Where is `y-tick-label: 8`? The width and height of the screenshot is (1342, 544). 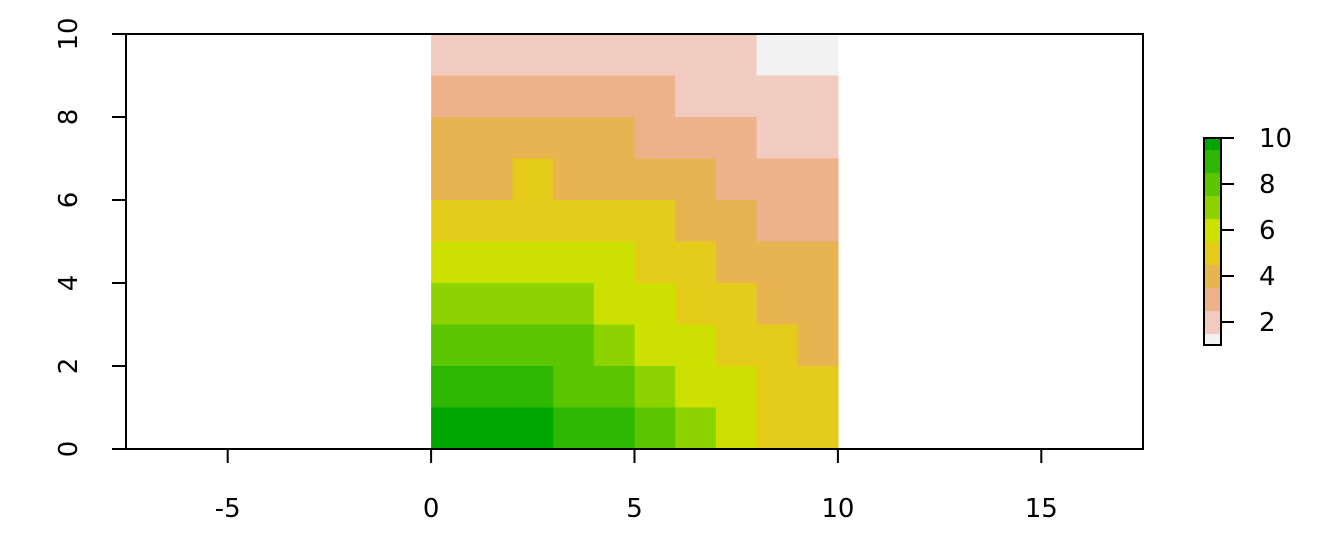 y-tick-label: 8 is located at coordinates (69, 117).